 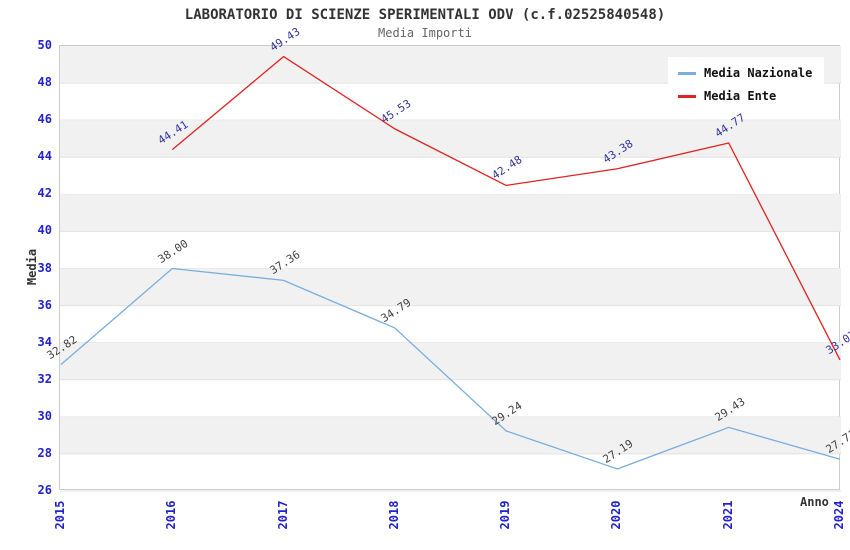 I want to click on x-tick-label: 2019, so click(x=505, y=515).